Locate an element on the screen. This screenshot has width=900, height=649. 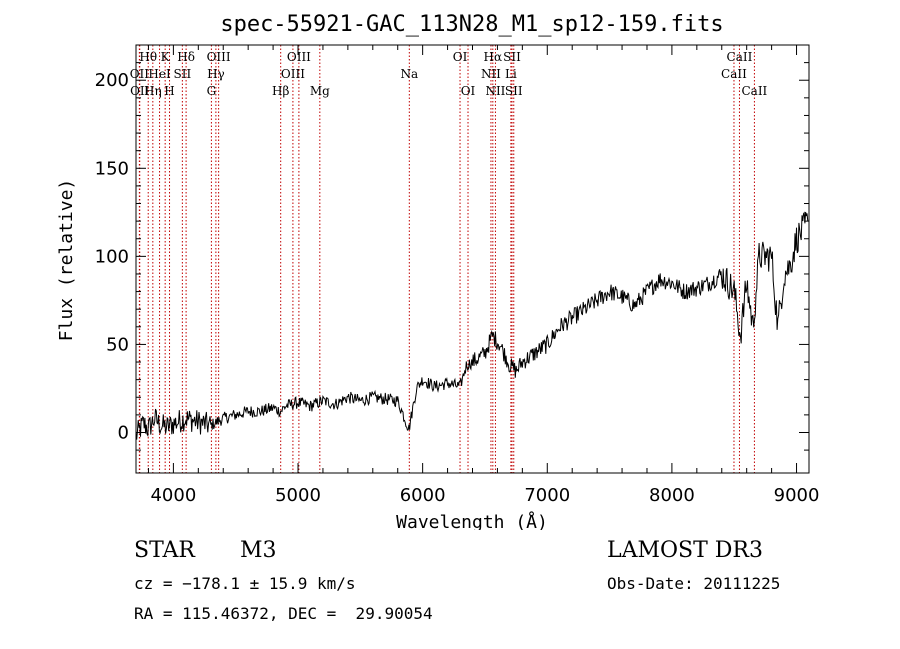
coordinates: RA = 115.46372, DEC = 29.90054 is located at coordinates (283, 613).